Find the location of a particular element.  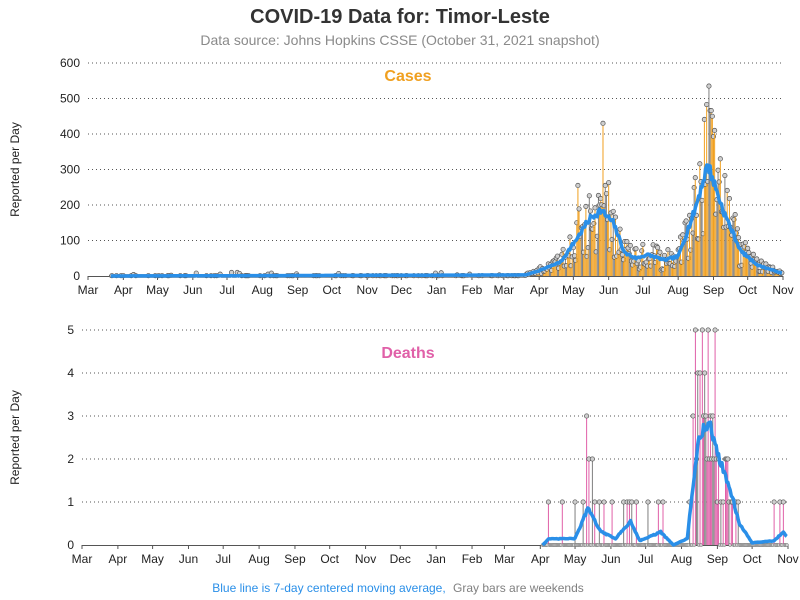

cases-x-tick-label: May is located at coordinates (573, 290).